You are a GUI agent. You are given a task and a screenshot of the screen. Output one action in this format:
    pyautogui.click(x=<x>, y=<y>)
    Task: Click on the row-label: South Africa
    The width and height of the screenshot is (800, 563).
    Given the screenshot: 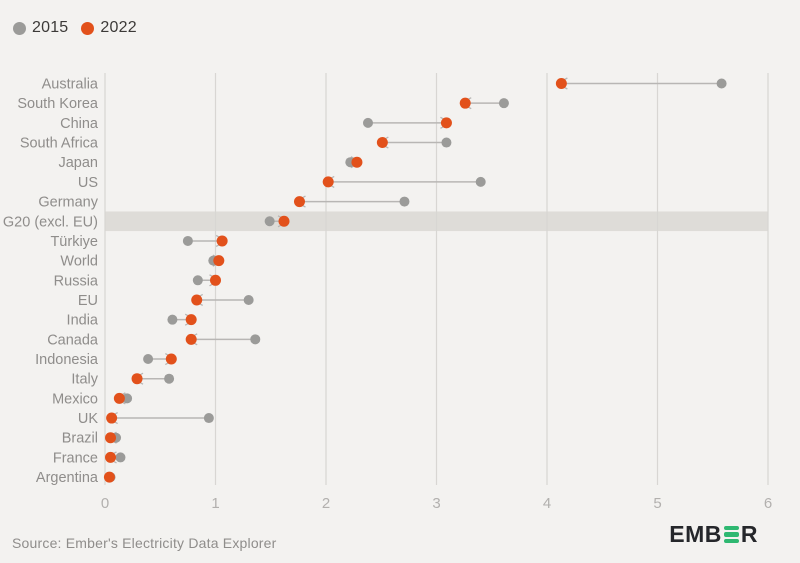 What is the action you would take?
    pyautogui.click(x=59, y=144)
    